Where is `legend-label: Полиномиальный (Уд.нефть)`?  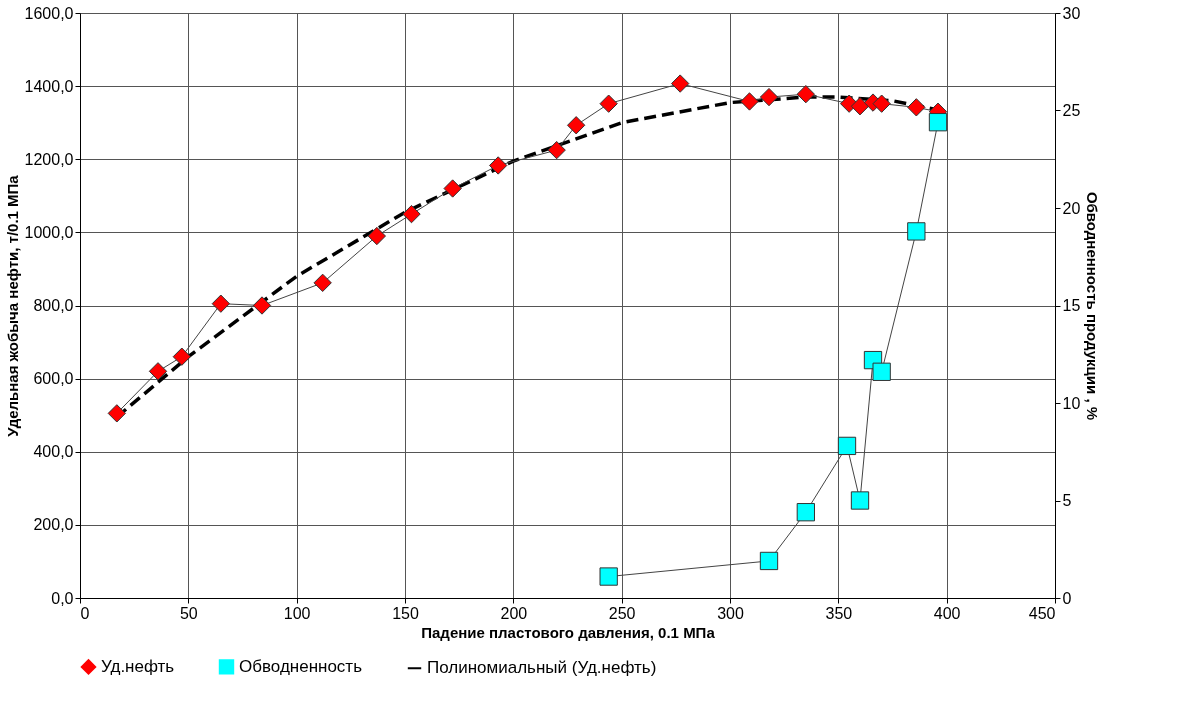 legend-label: Полиномиальный (Уд.нефть) is located at coordinates (542, 668).